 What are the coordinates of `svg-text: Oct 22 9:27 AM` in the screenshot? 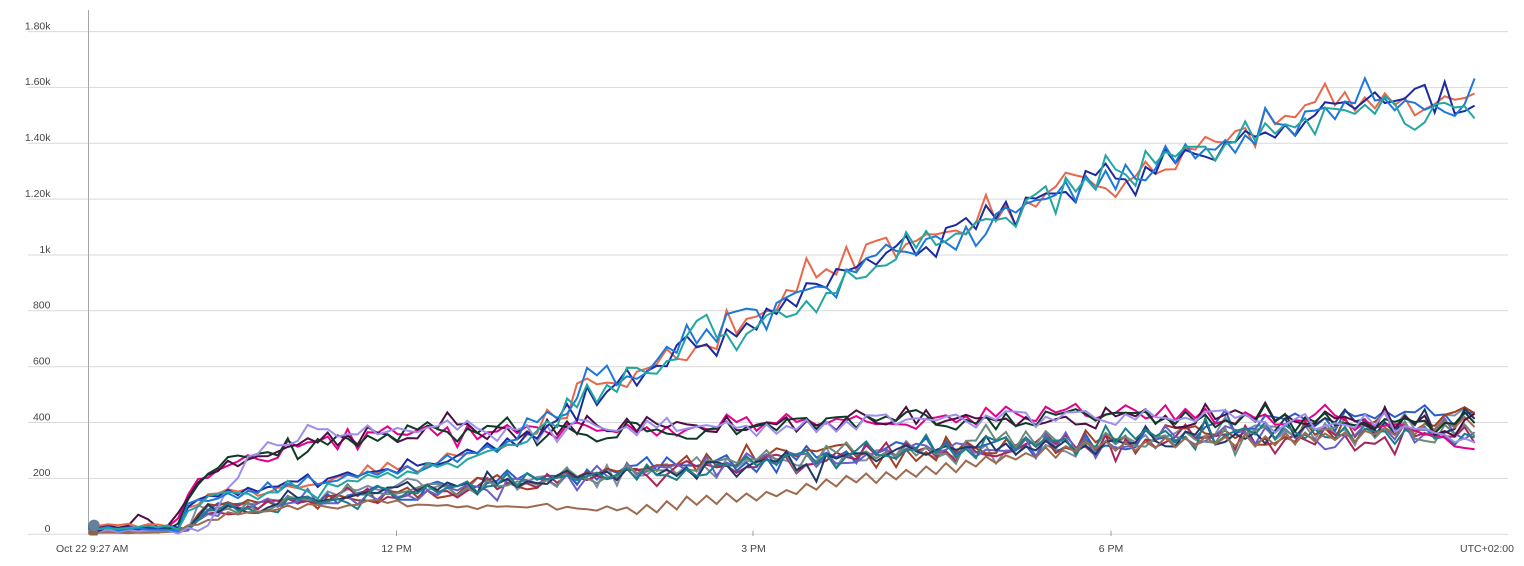 It's located at (92, 549).